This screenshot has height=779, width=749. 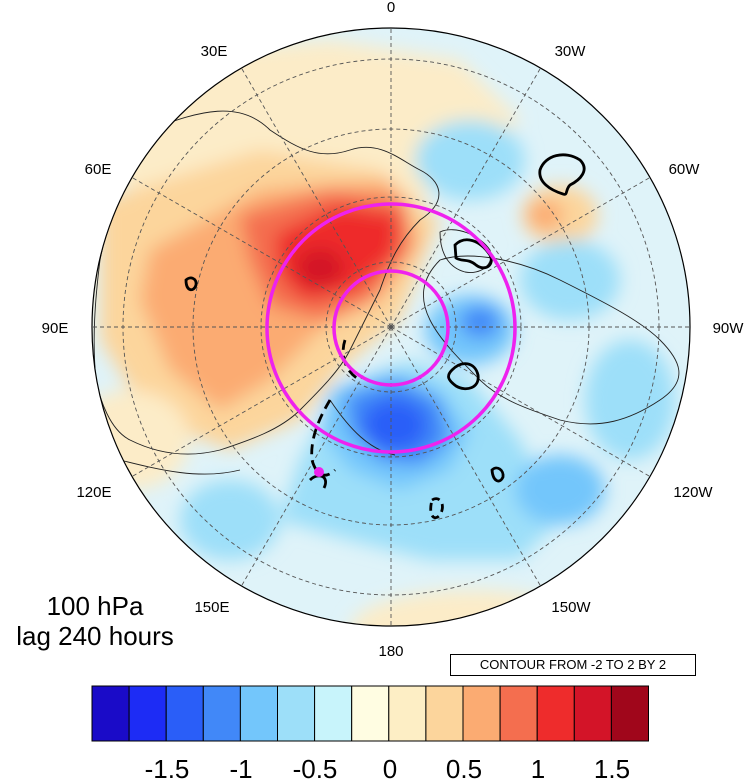 I want to click on colorbar-label-neg-1: -1, so click(x=240, y=766).